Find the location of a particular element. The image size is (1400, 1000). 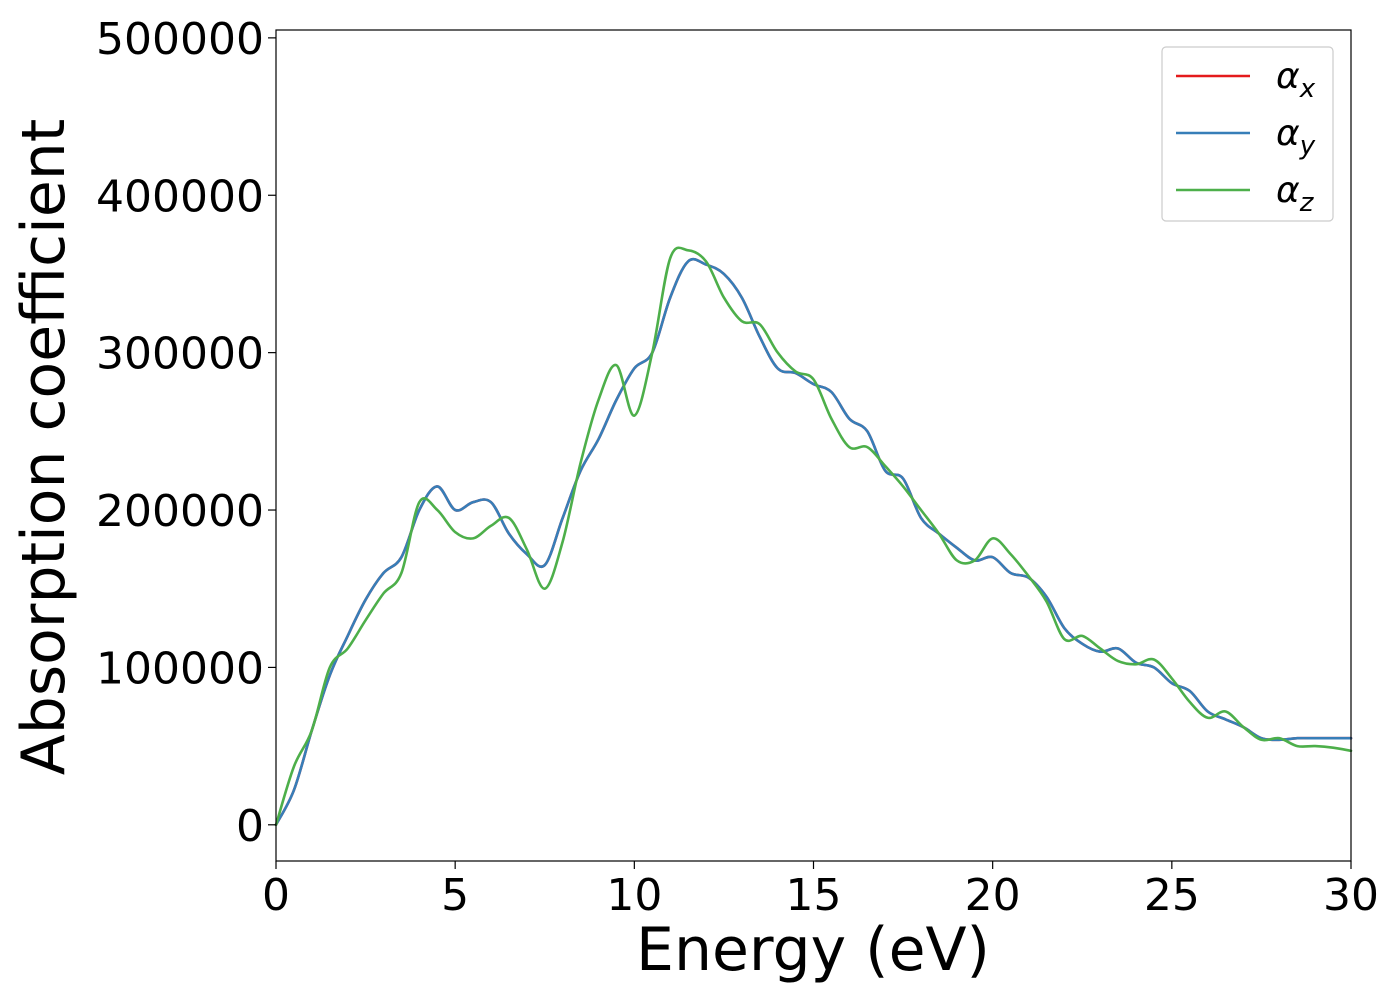

legend-label-alpha-y: αy is located at coordinates (1296, 137).